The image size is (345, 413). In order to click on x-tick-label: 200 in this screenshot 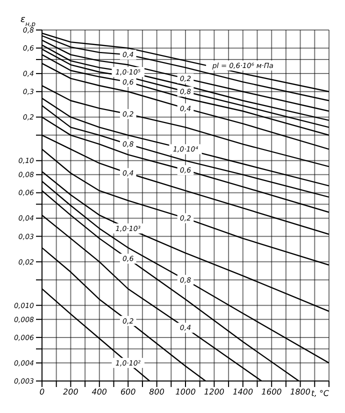, I will do `click(70, 392)`.